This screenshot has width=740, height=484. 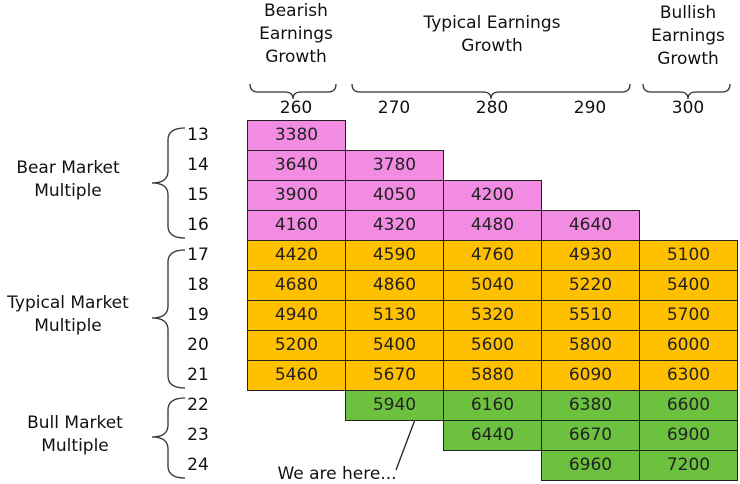 What do you see at coordinates (296, 225) in the screenshot?
I see `value-cell: 4160` at bounding box center [296, 225].